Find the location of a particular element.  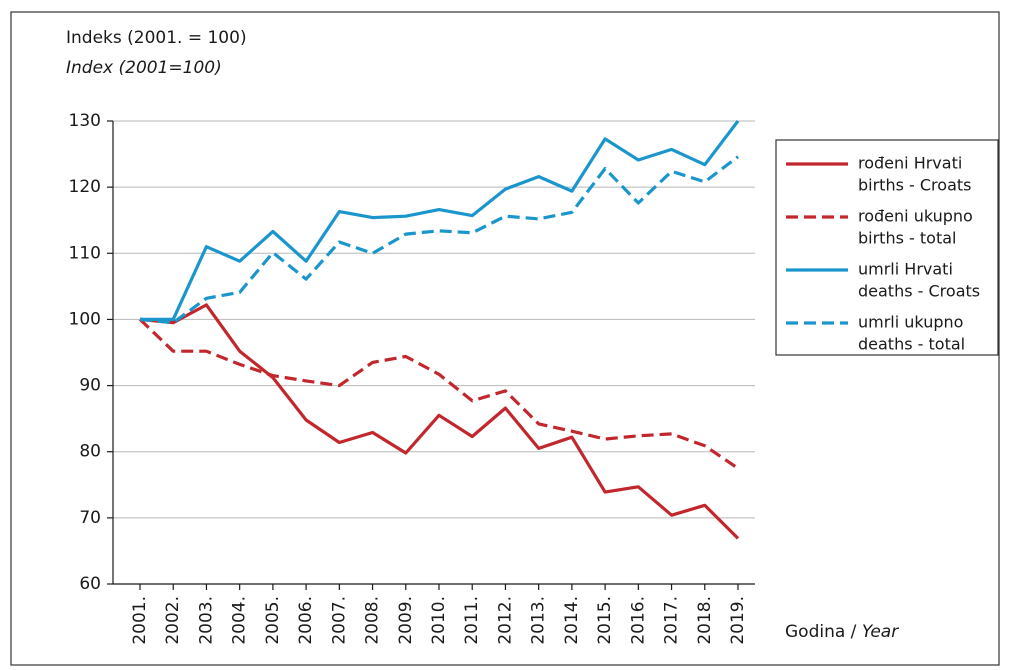

y-tick-label: 70 is located at coordinates (90, 518).